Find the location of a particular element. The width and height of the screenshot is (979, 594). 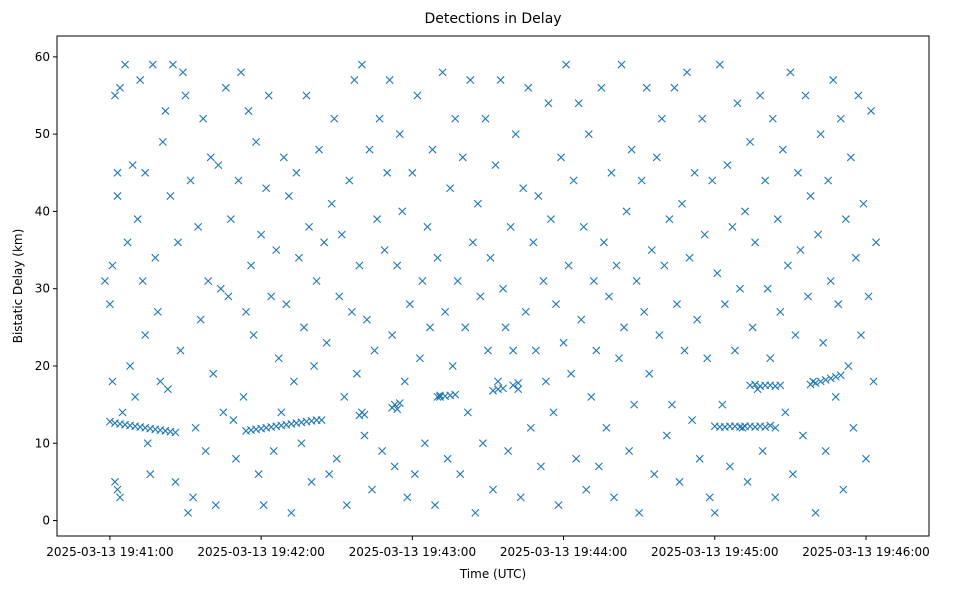

y-tick-label: 20 is located at coordinates (42, 366).